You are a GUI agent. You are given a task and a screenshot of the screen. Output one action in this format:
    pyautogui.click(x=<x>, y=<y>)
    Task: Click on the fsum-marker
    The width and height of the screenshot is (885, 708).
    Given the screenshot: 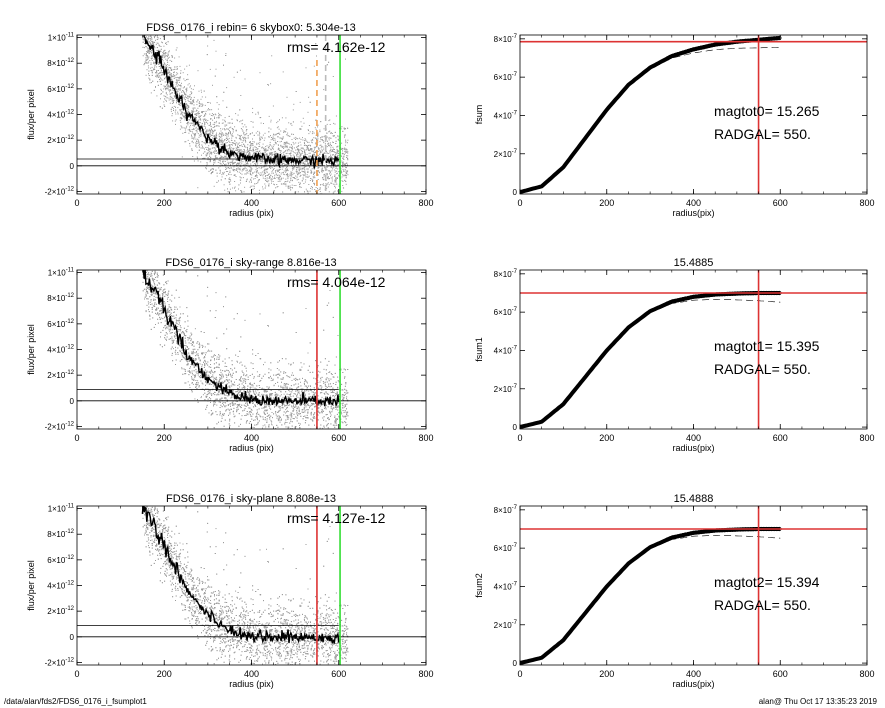 What is the action you would take?
    pyautogui.click(x=678, y=54)
    